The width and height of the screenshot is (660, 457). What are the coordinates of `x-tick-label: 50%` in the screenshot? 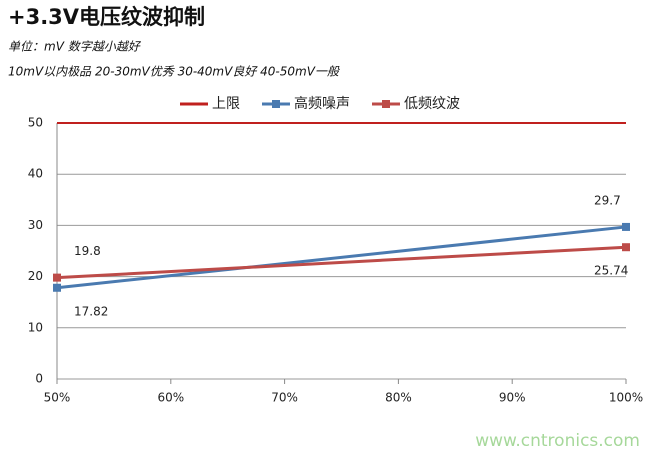 It's located at (57, 398).